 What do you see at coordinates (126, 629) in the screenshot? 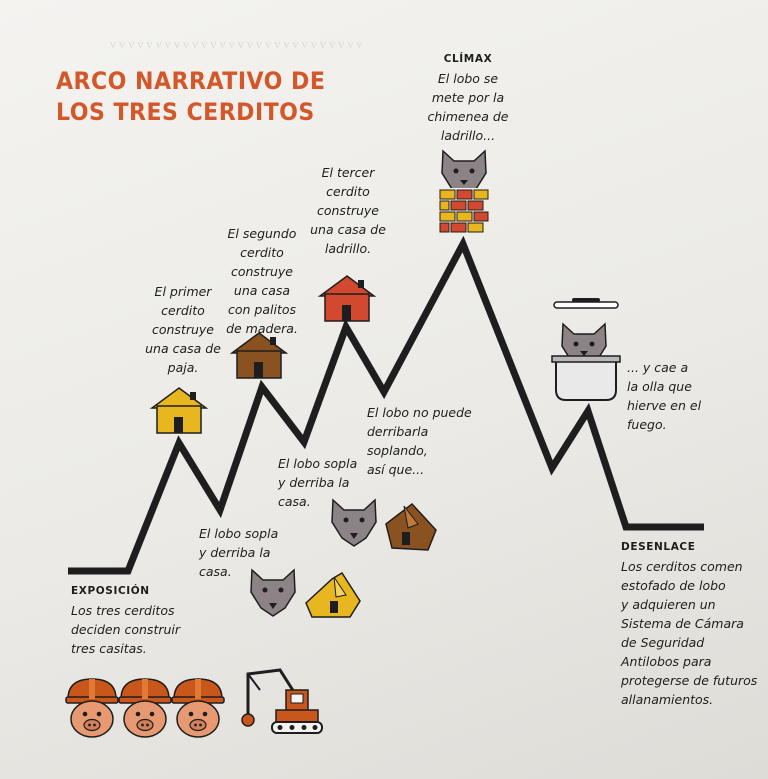
I see `text-line: deciden construir` at bounding box center [126, 629].